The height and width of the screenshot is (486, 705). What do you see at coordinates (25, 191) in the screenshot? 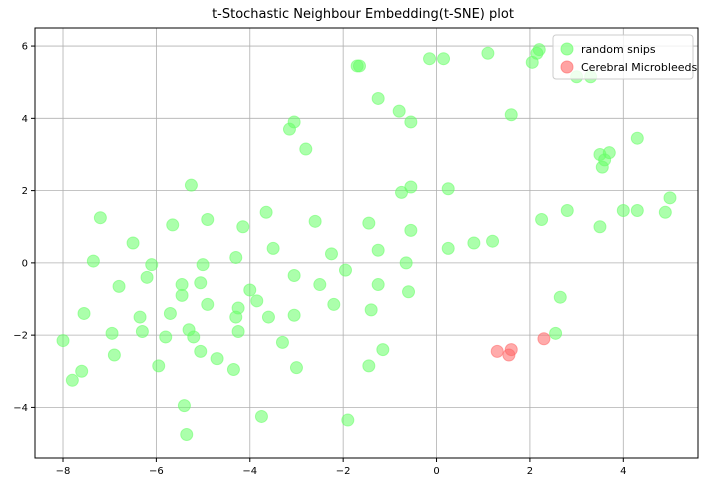
I see `y-tick-label: 2` at bounding box center [25, 191].